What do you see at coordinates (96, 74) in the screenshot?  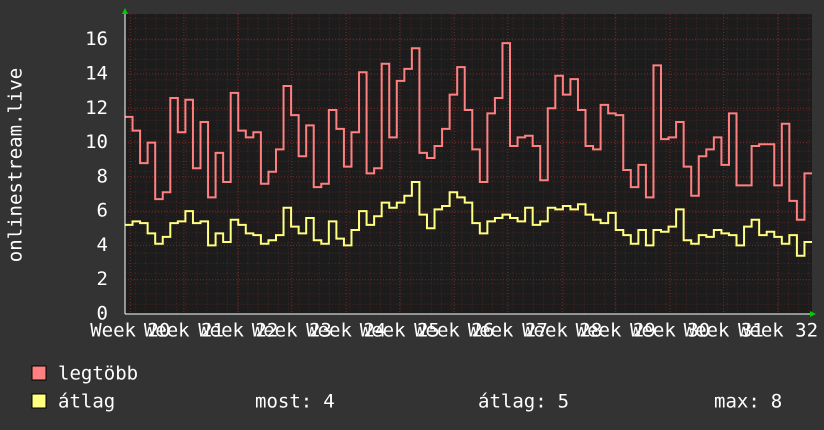 I see `y-tick-label: 14` at bounding box center [96, 74].